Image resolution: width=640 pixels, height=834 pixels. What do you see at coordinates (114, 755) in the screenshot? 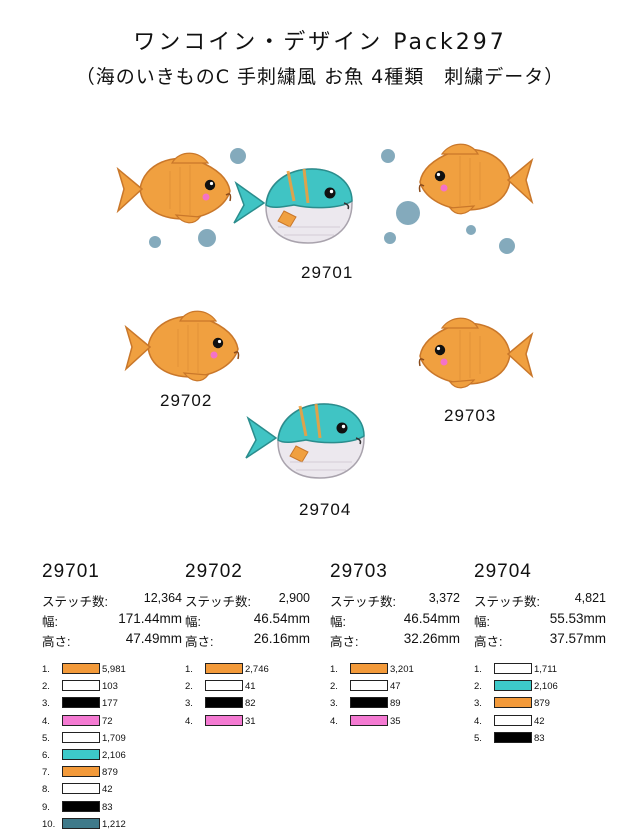
I see `color-stitch-count: 2,106` at bounding box center [114, 755].